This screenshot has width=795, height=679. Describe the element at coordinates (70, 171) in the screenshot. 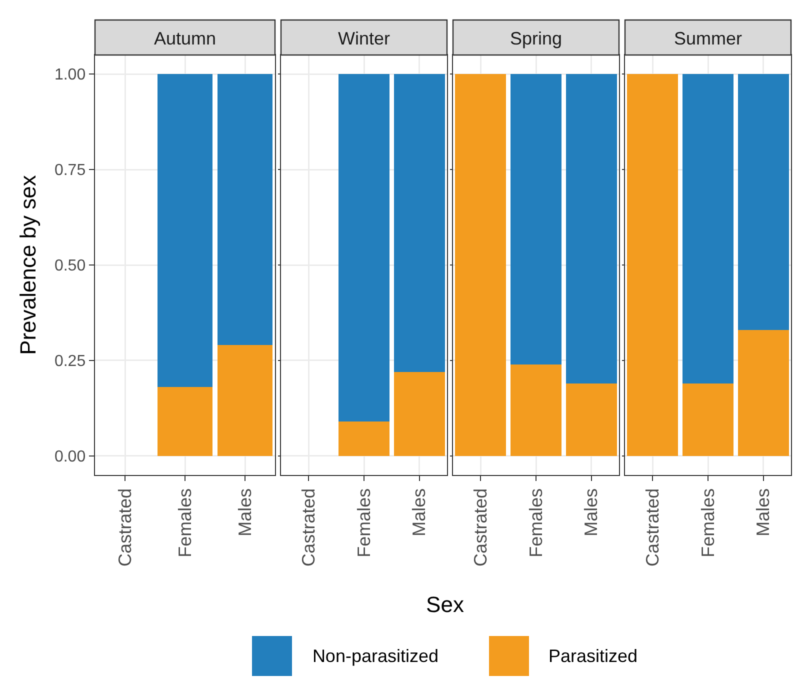

I see `y-tick-label: 0.75` at that location.